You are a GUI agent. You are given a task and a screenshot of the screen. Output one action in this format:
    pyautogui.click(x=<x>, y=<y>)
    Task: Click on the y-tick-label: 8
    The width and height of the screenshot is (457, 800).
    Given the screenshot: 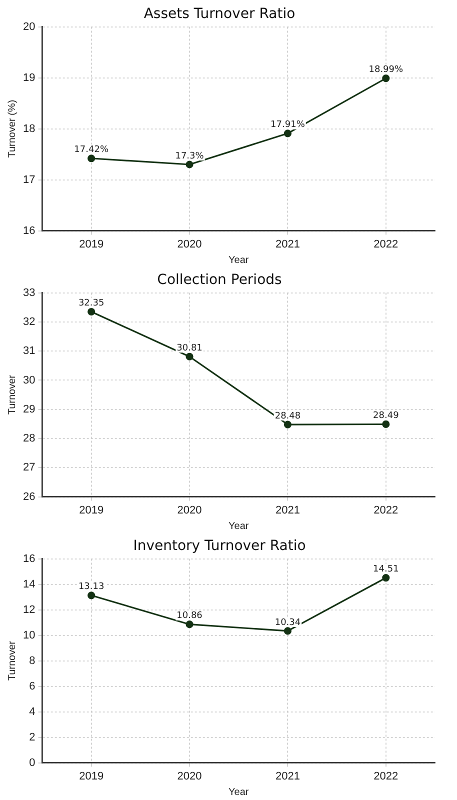 What is the action you would take?
    pyautogui.click(x=32, y=660)
    